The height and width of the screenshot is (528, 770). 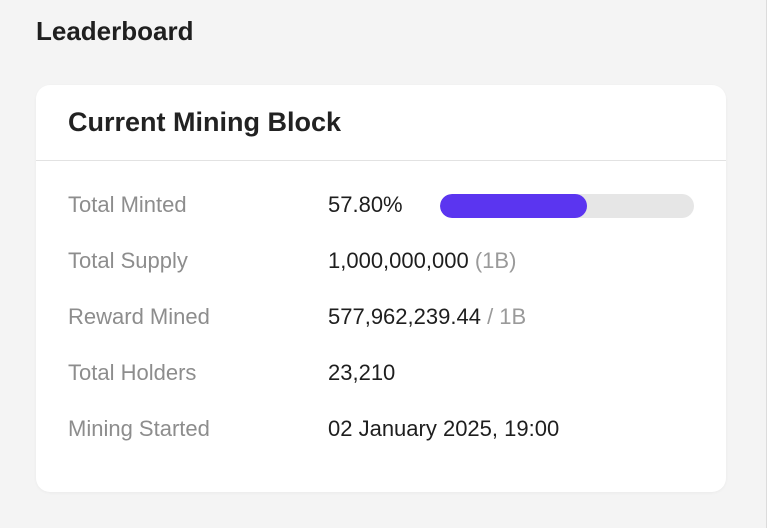 What do you see at coordinates (513, 206) in the screenshot?
I see `minted-progress-fill` at bounding box center [513, 206].